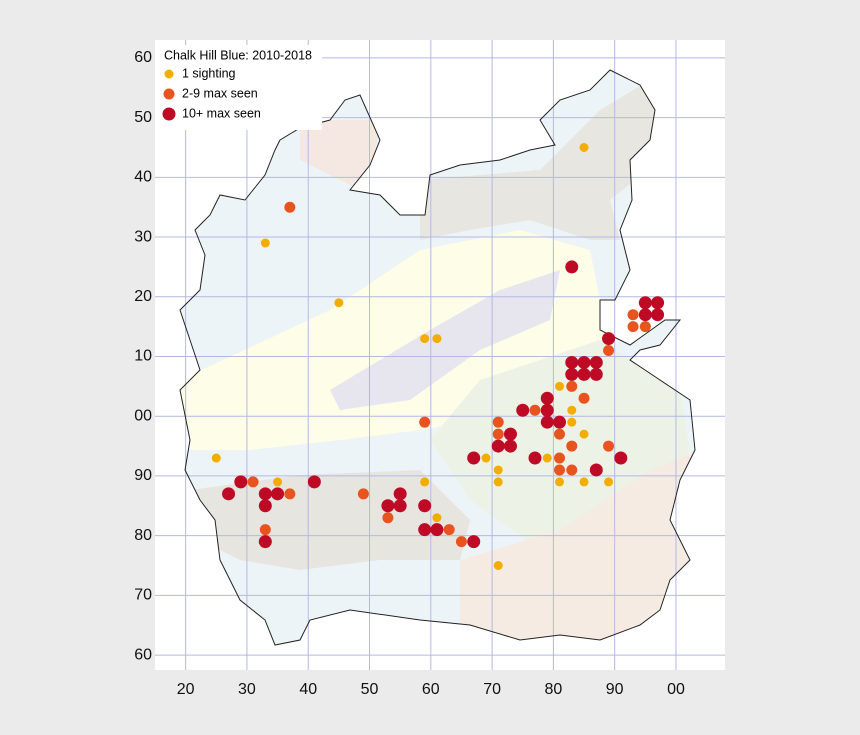  Describe the element at coordinates (238, 55) in the screenshot. I see `legend-title: Chalk Hill Blue: 2010-2018` at that location.